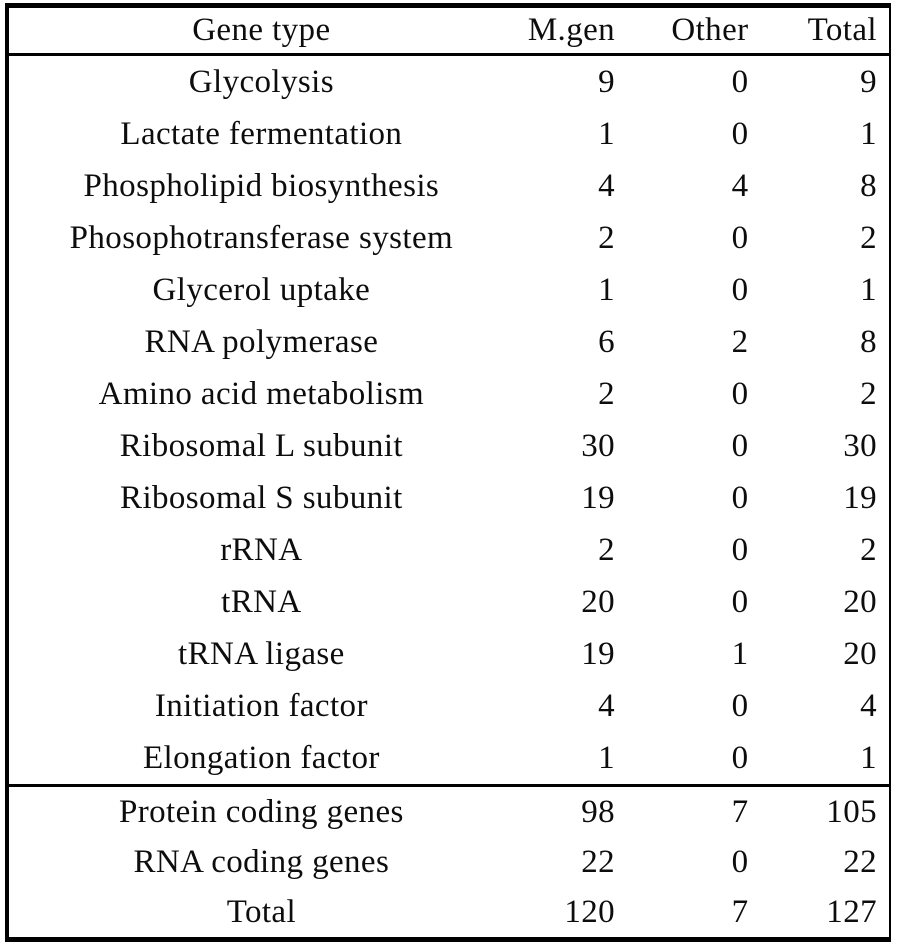  What do you see at coordinates (590, 911) in the screenshot?
I see `mgen-value-cell: 120` at bounding box center [590, 911].